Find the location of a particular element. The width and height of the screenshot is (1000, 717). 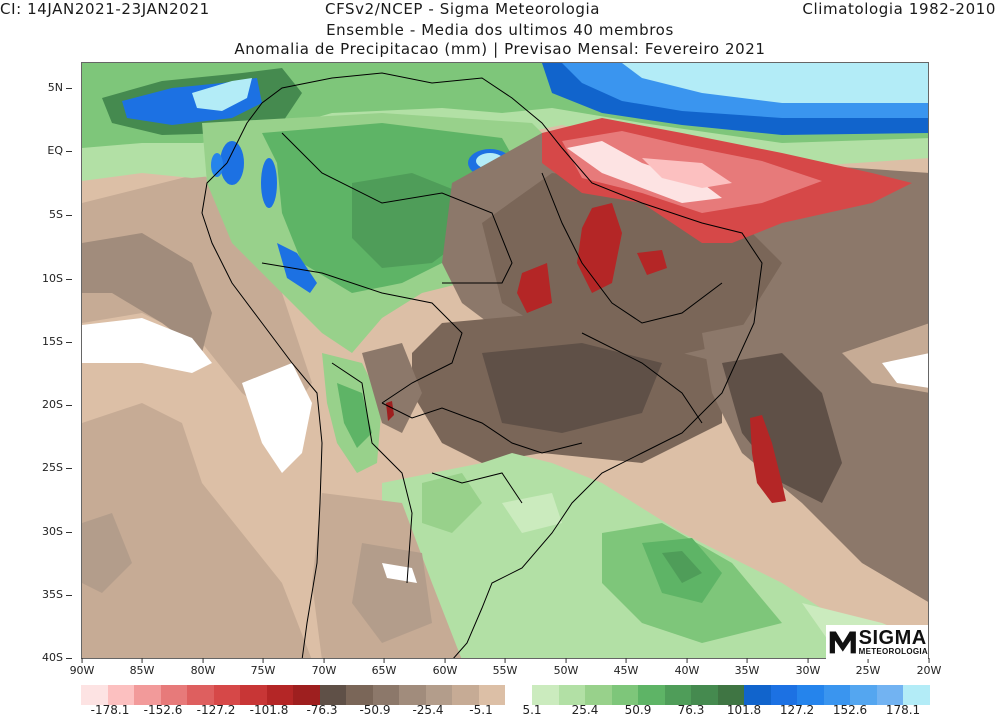

colorbar-label: 5.1 is located at coordinates (532, 710).